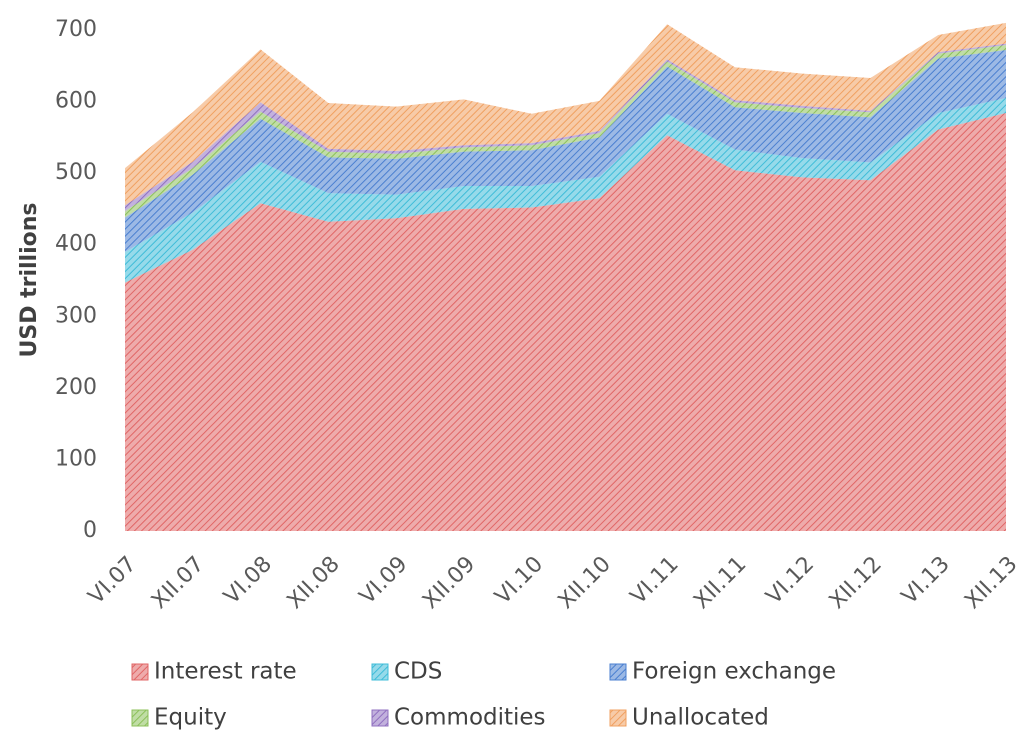 The image size is (1026, 735). Describe the element at coordinates (449, 583) in the screenshot. I see `x-tick-label: XII.09` at that location.